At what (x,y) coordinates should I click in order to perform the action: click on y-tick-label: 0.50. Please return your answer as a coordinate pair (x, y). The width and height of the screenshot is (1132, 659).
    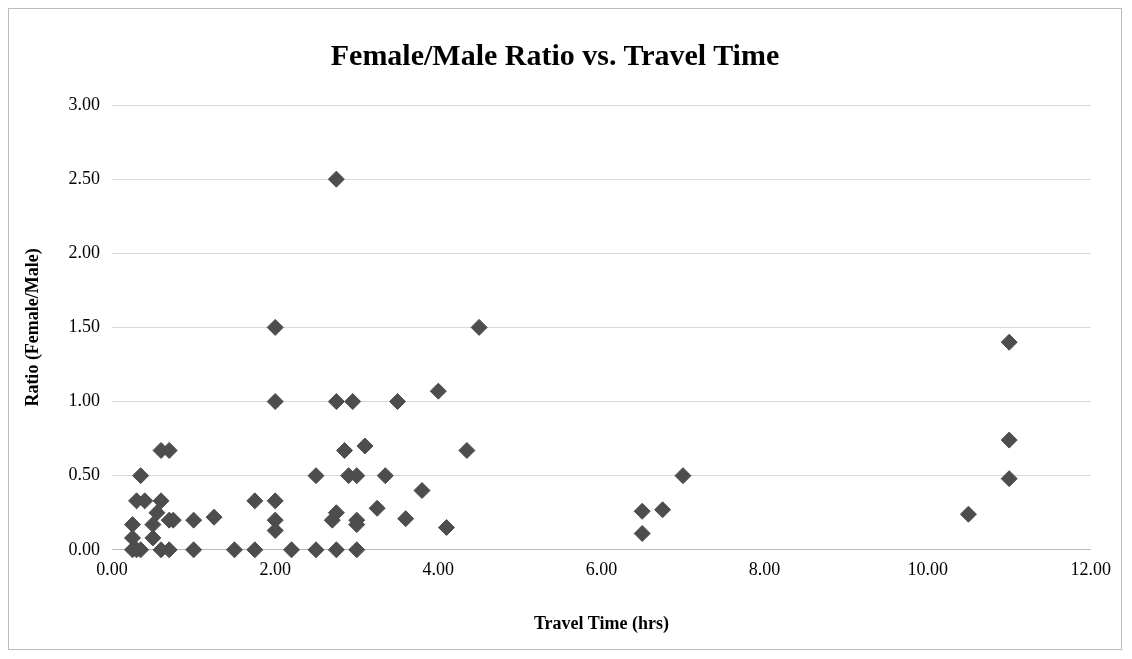
    Looking at the image, I should click on (84, 474).